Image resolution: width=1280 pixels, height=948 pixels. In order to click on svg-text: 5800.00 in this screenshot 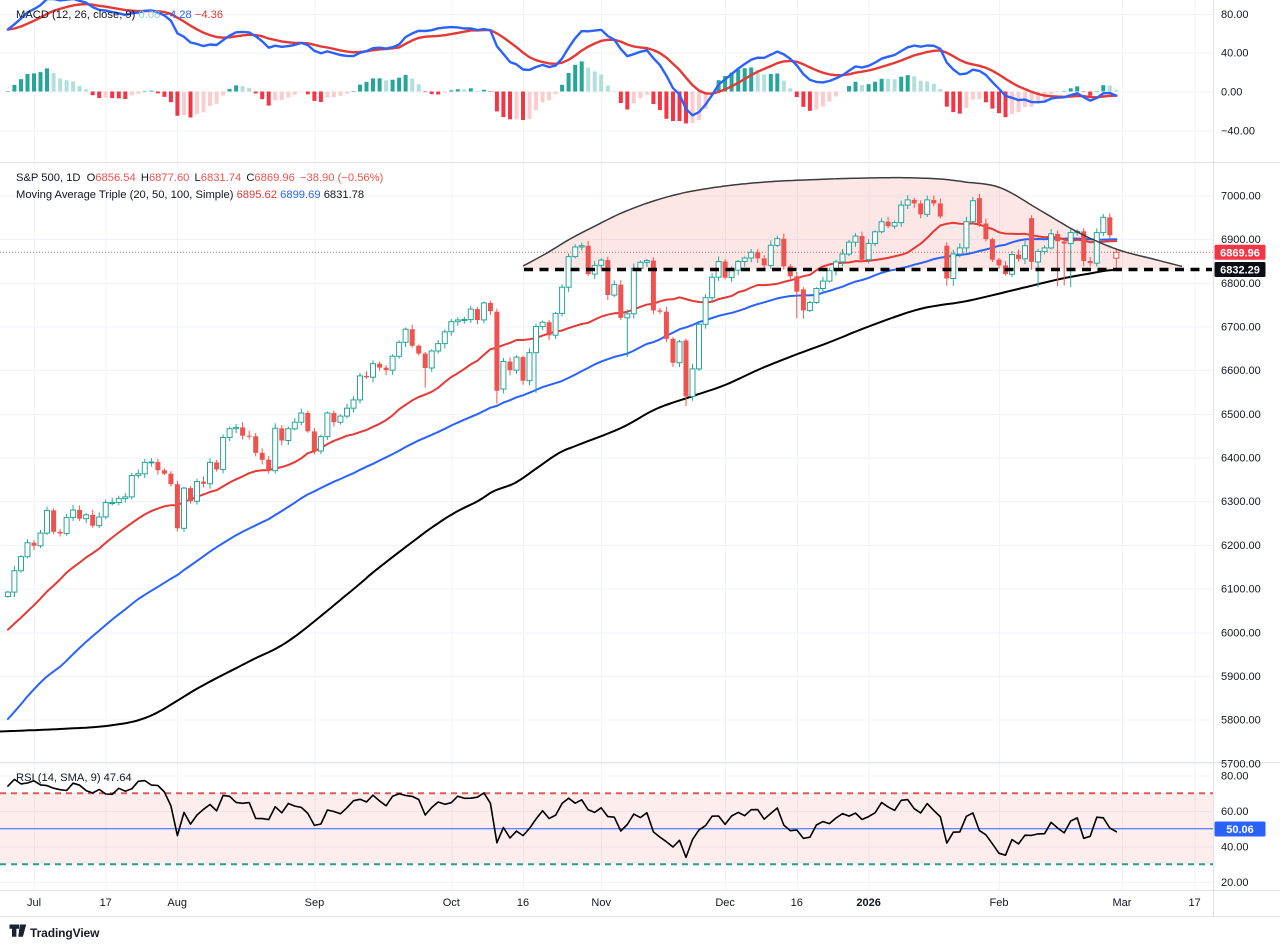, I will do `click(1241, 721)`.